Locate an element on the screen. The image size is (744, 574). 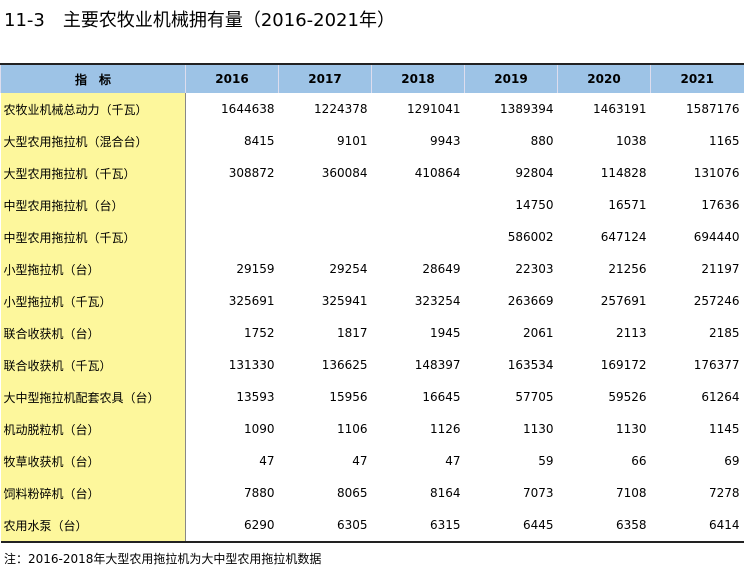
cell: 1090 is located at coordinates (259, 429).